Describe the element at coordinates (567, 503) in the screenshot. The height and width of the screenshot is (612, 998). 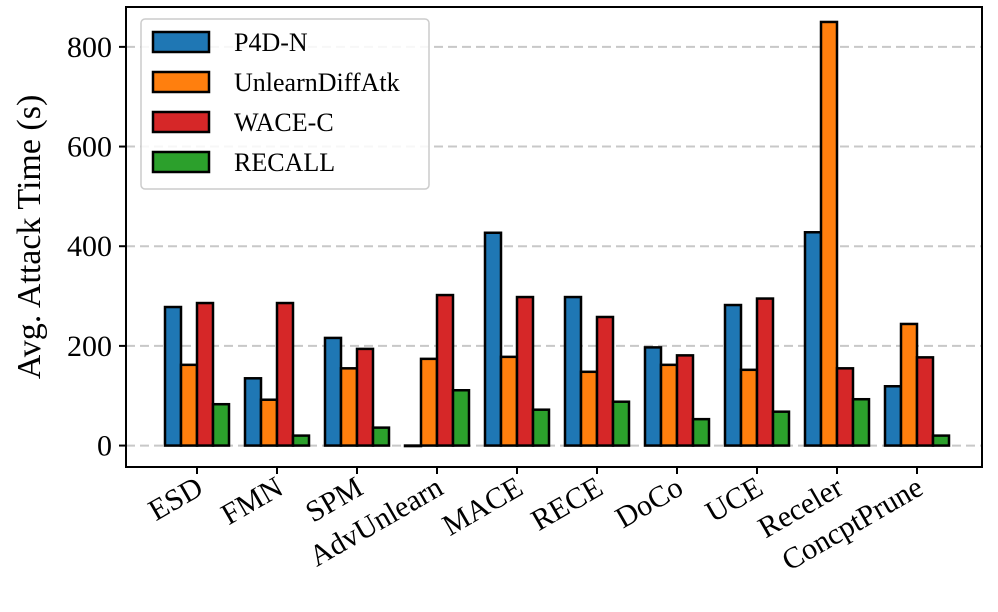
I see `x-tick-label-rece: RECE` at that location.